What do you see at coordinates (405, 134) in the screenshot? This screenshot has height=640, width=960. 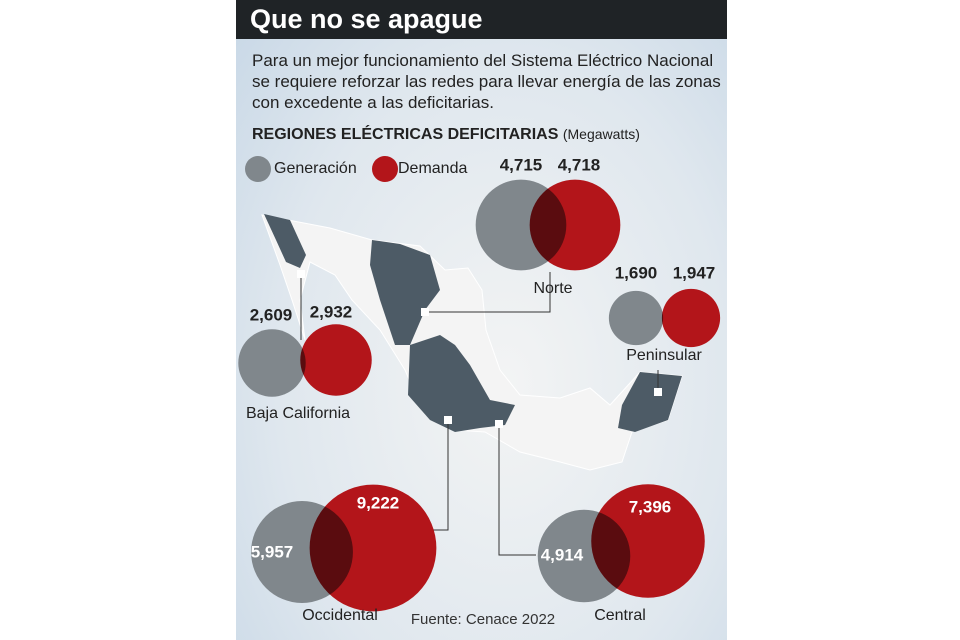 I see `heading: REGIONES ELÉCTRICAS DEFICITARIAS` at bounding box center [405, 134].